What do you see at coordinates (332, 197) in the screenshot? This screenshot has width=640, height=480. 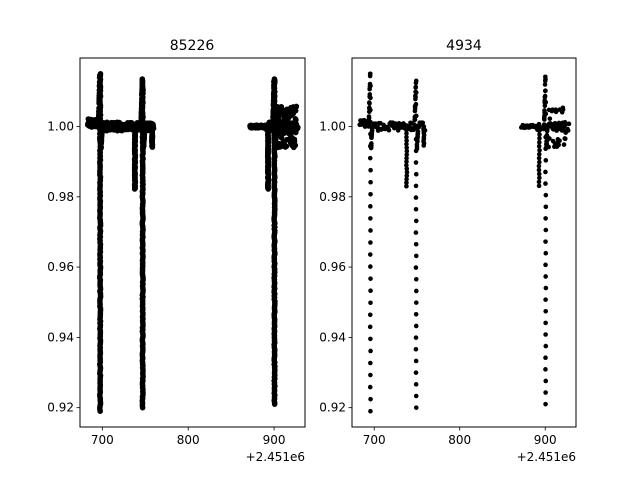 I see `y-tick-label: 0.98` at bounding box center [332, 197].